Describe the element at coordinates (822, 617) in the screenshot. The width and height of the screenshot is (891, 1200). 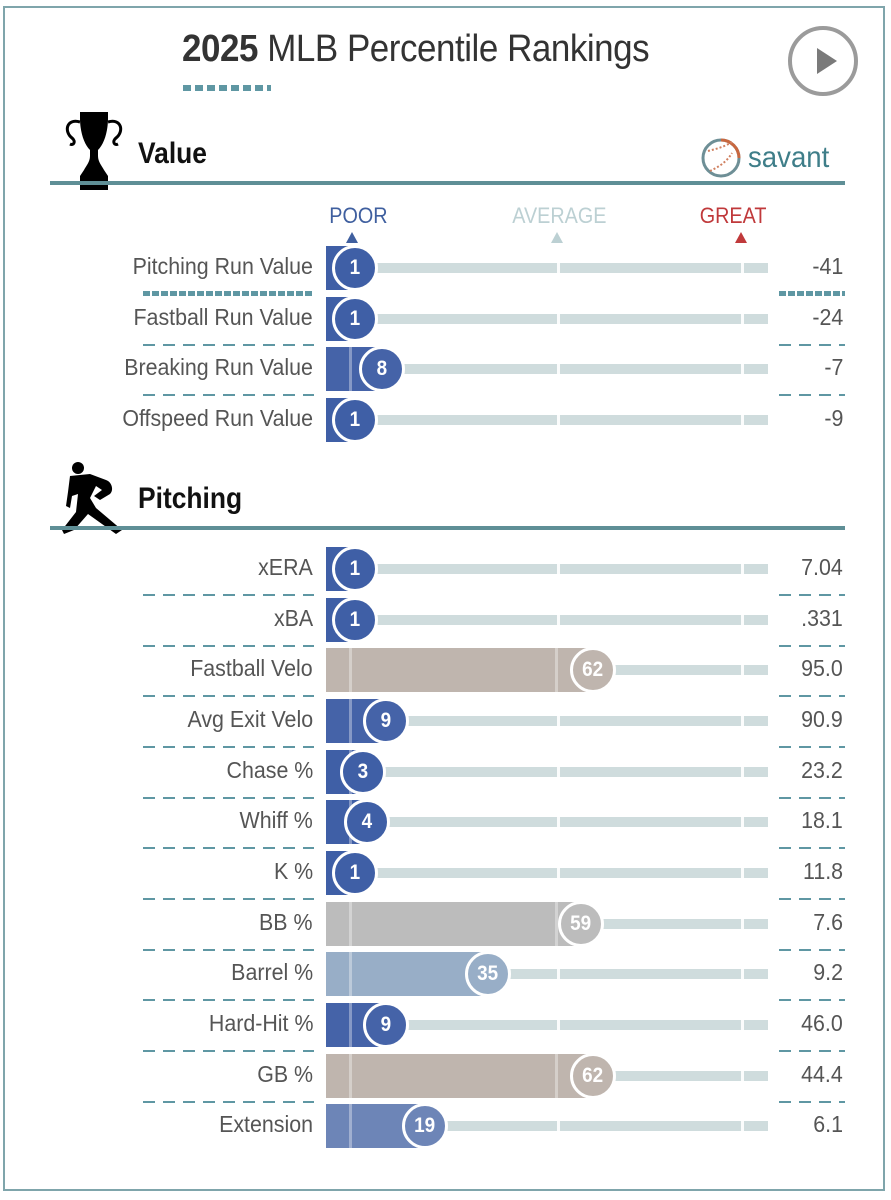
I see `metric-value: .331` at that location.